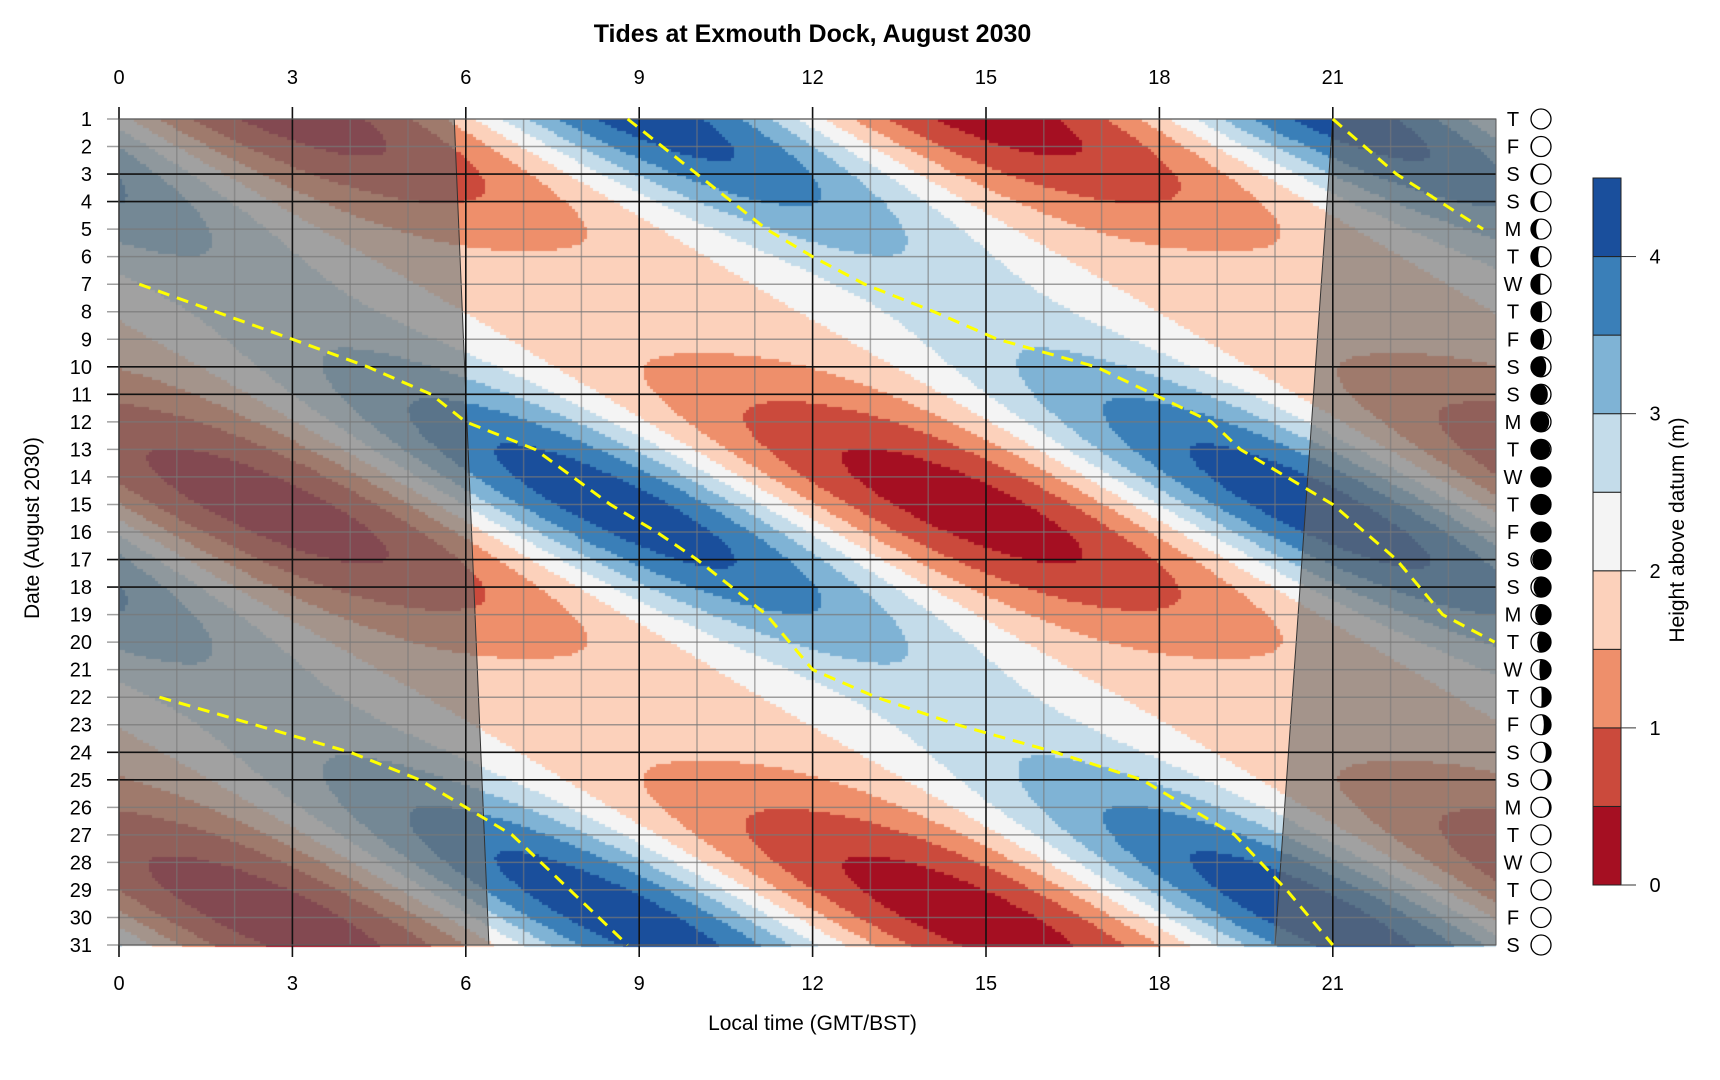 Image resolution: width=1720 pixels, height=1080 pixels. I want to click on colorbar-tick-label: 0, so click(1654, 886).